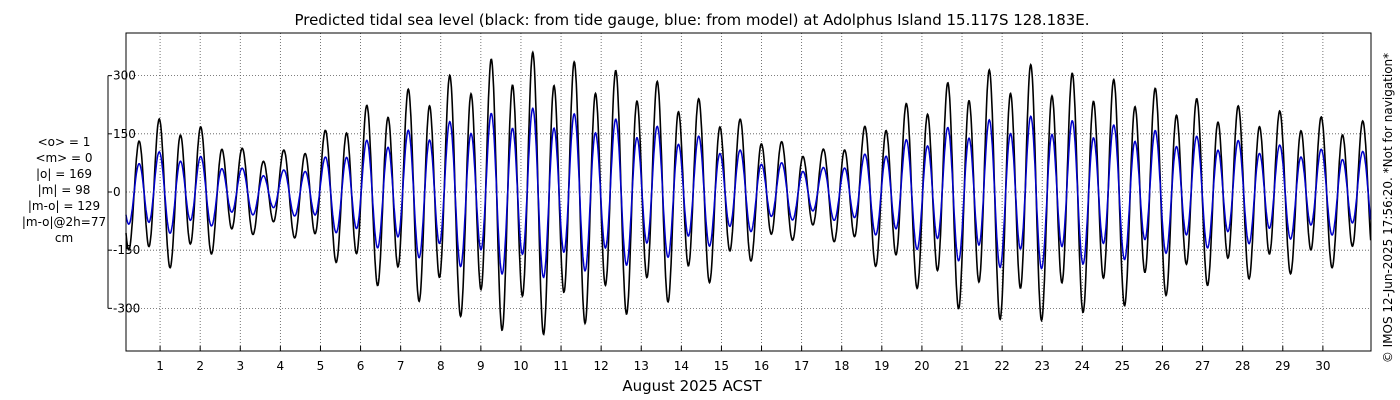  I want to click on x-tick-label: 11, so click(560, 366).